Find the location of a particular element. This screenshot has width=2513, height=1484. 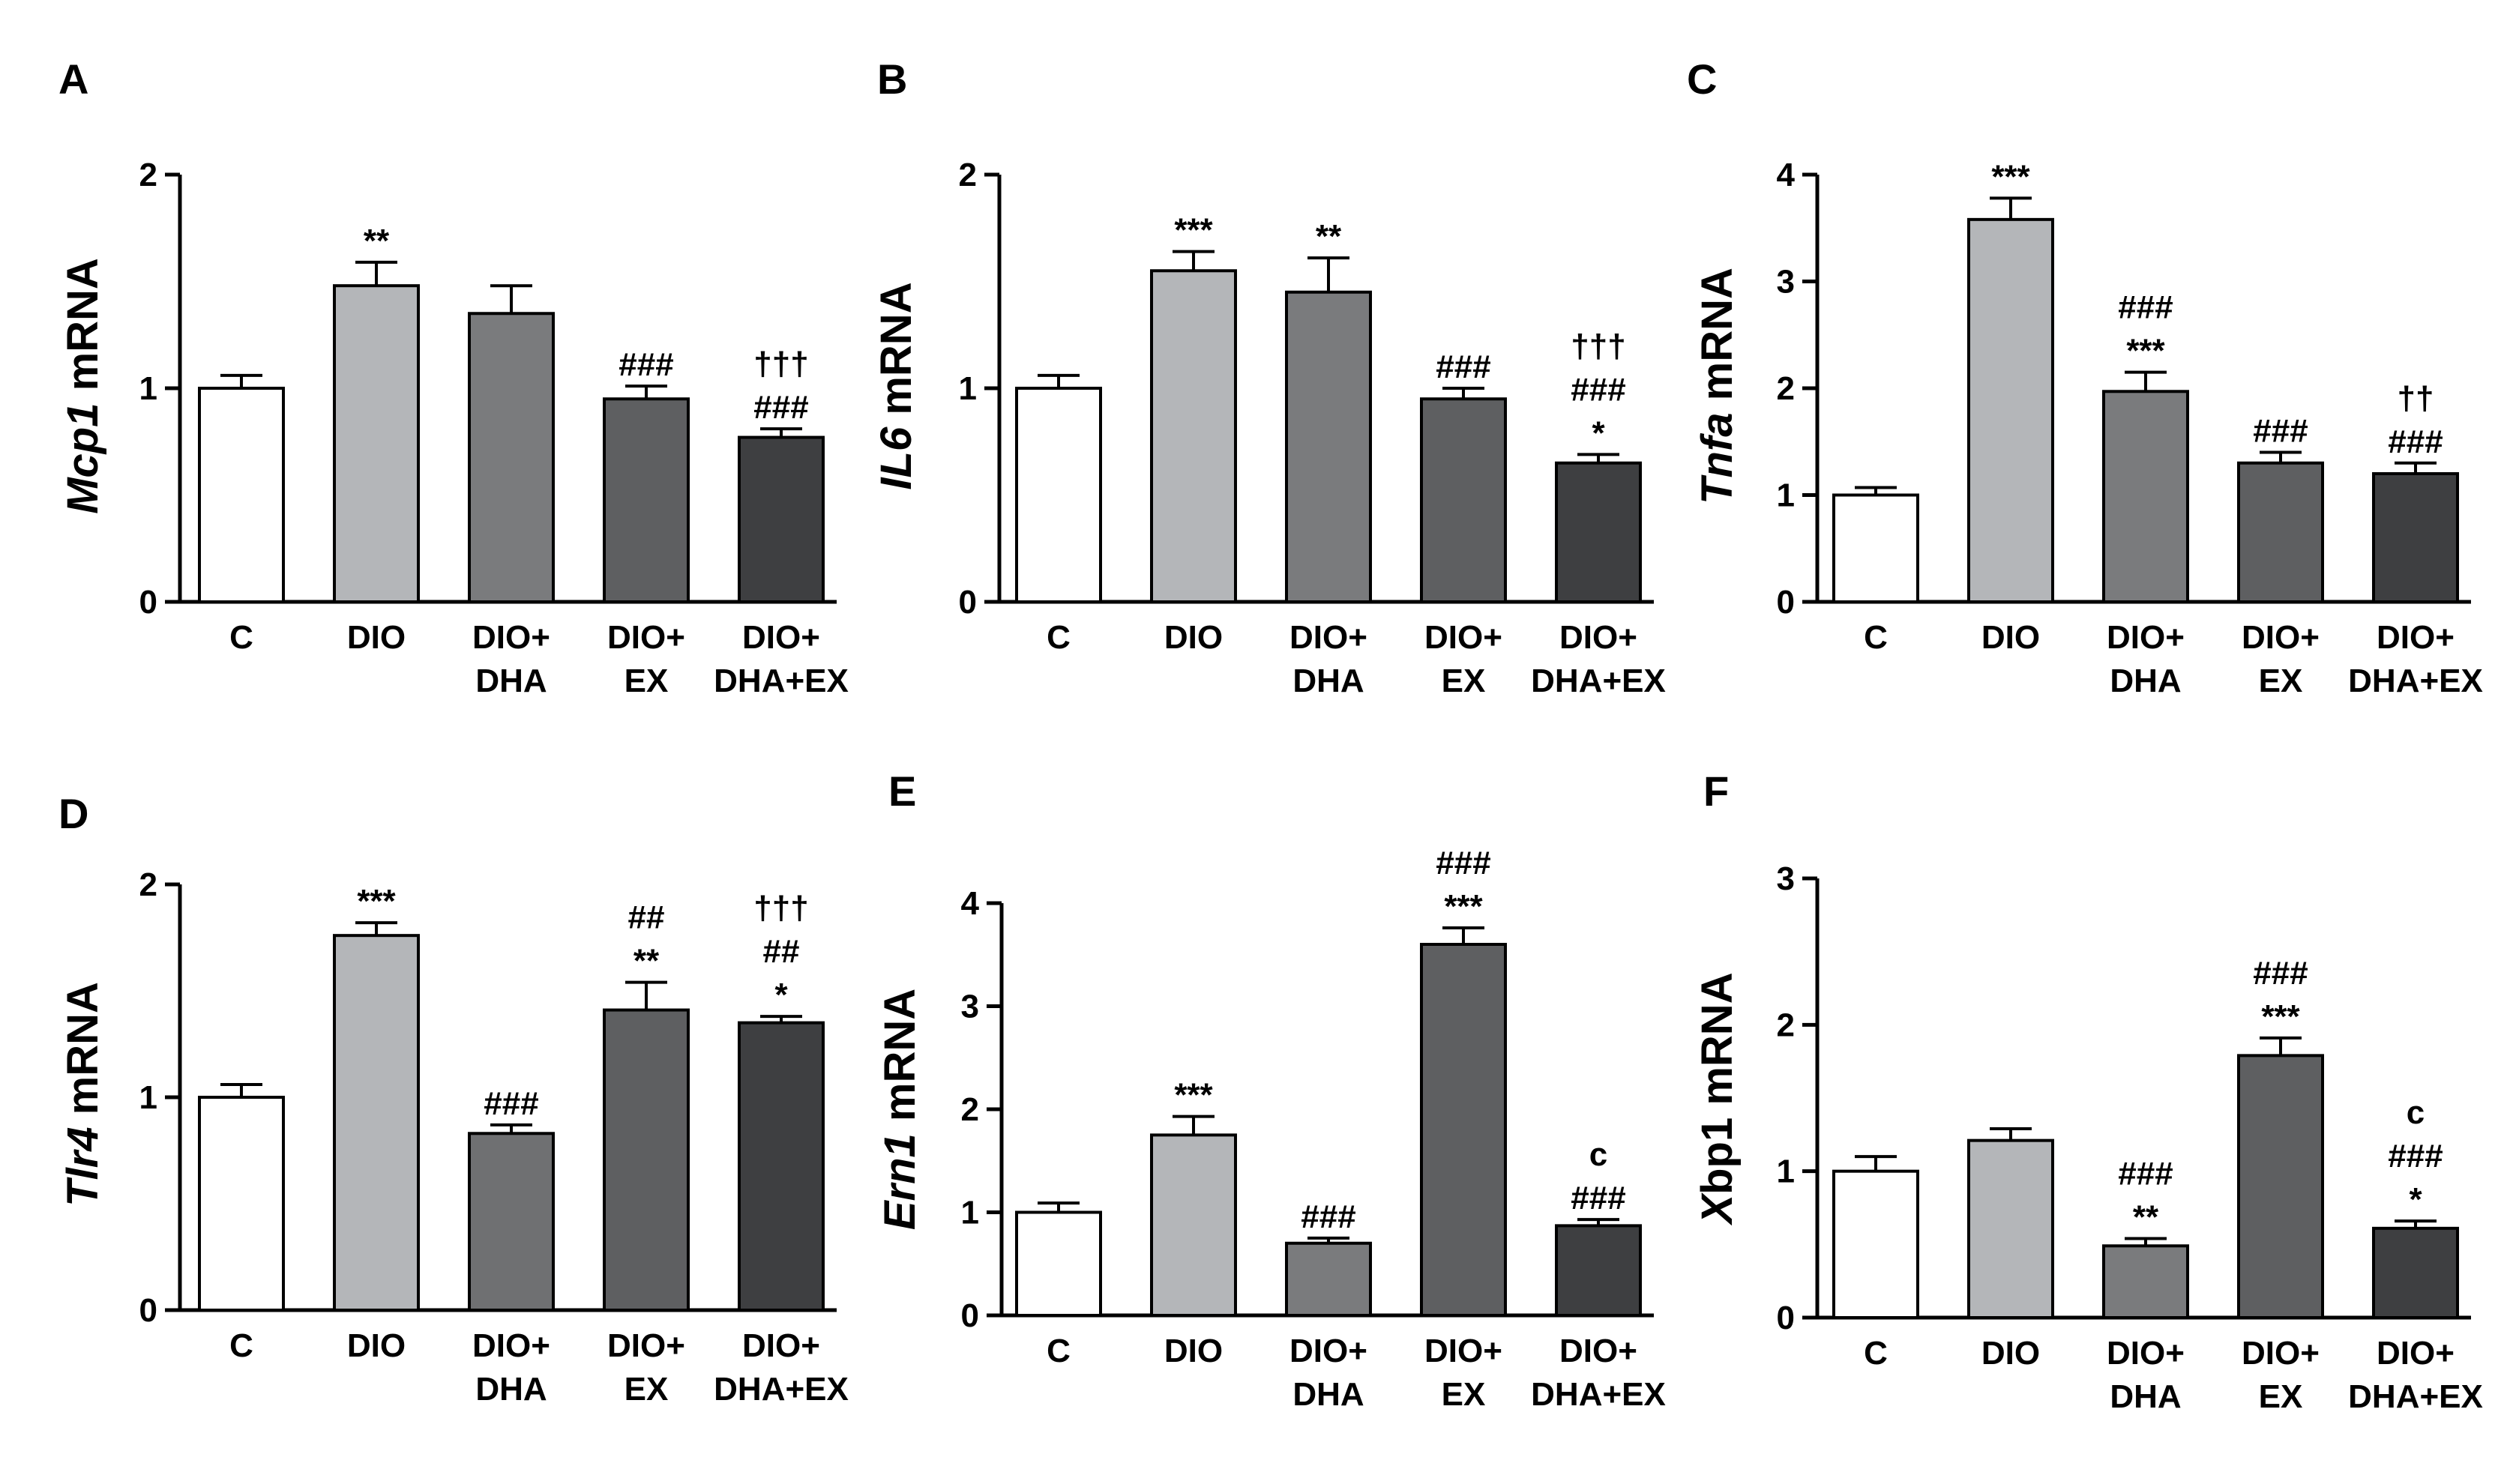

panel-letter: A is located at coordinates (73, 79).